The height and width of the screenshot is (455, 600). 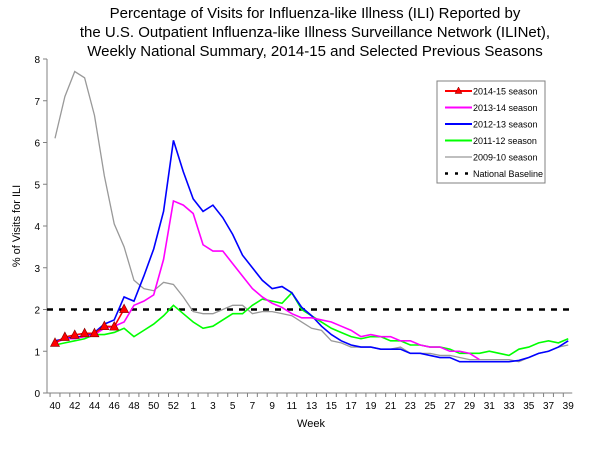 I want to click on x-tick-label: 42, so click(x=75, y=406).